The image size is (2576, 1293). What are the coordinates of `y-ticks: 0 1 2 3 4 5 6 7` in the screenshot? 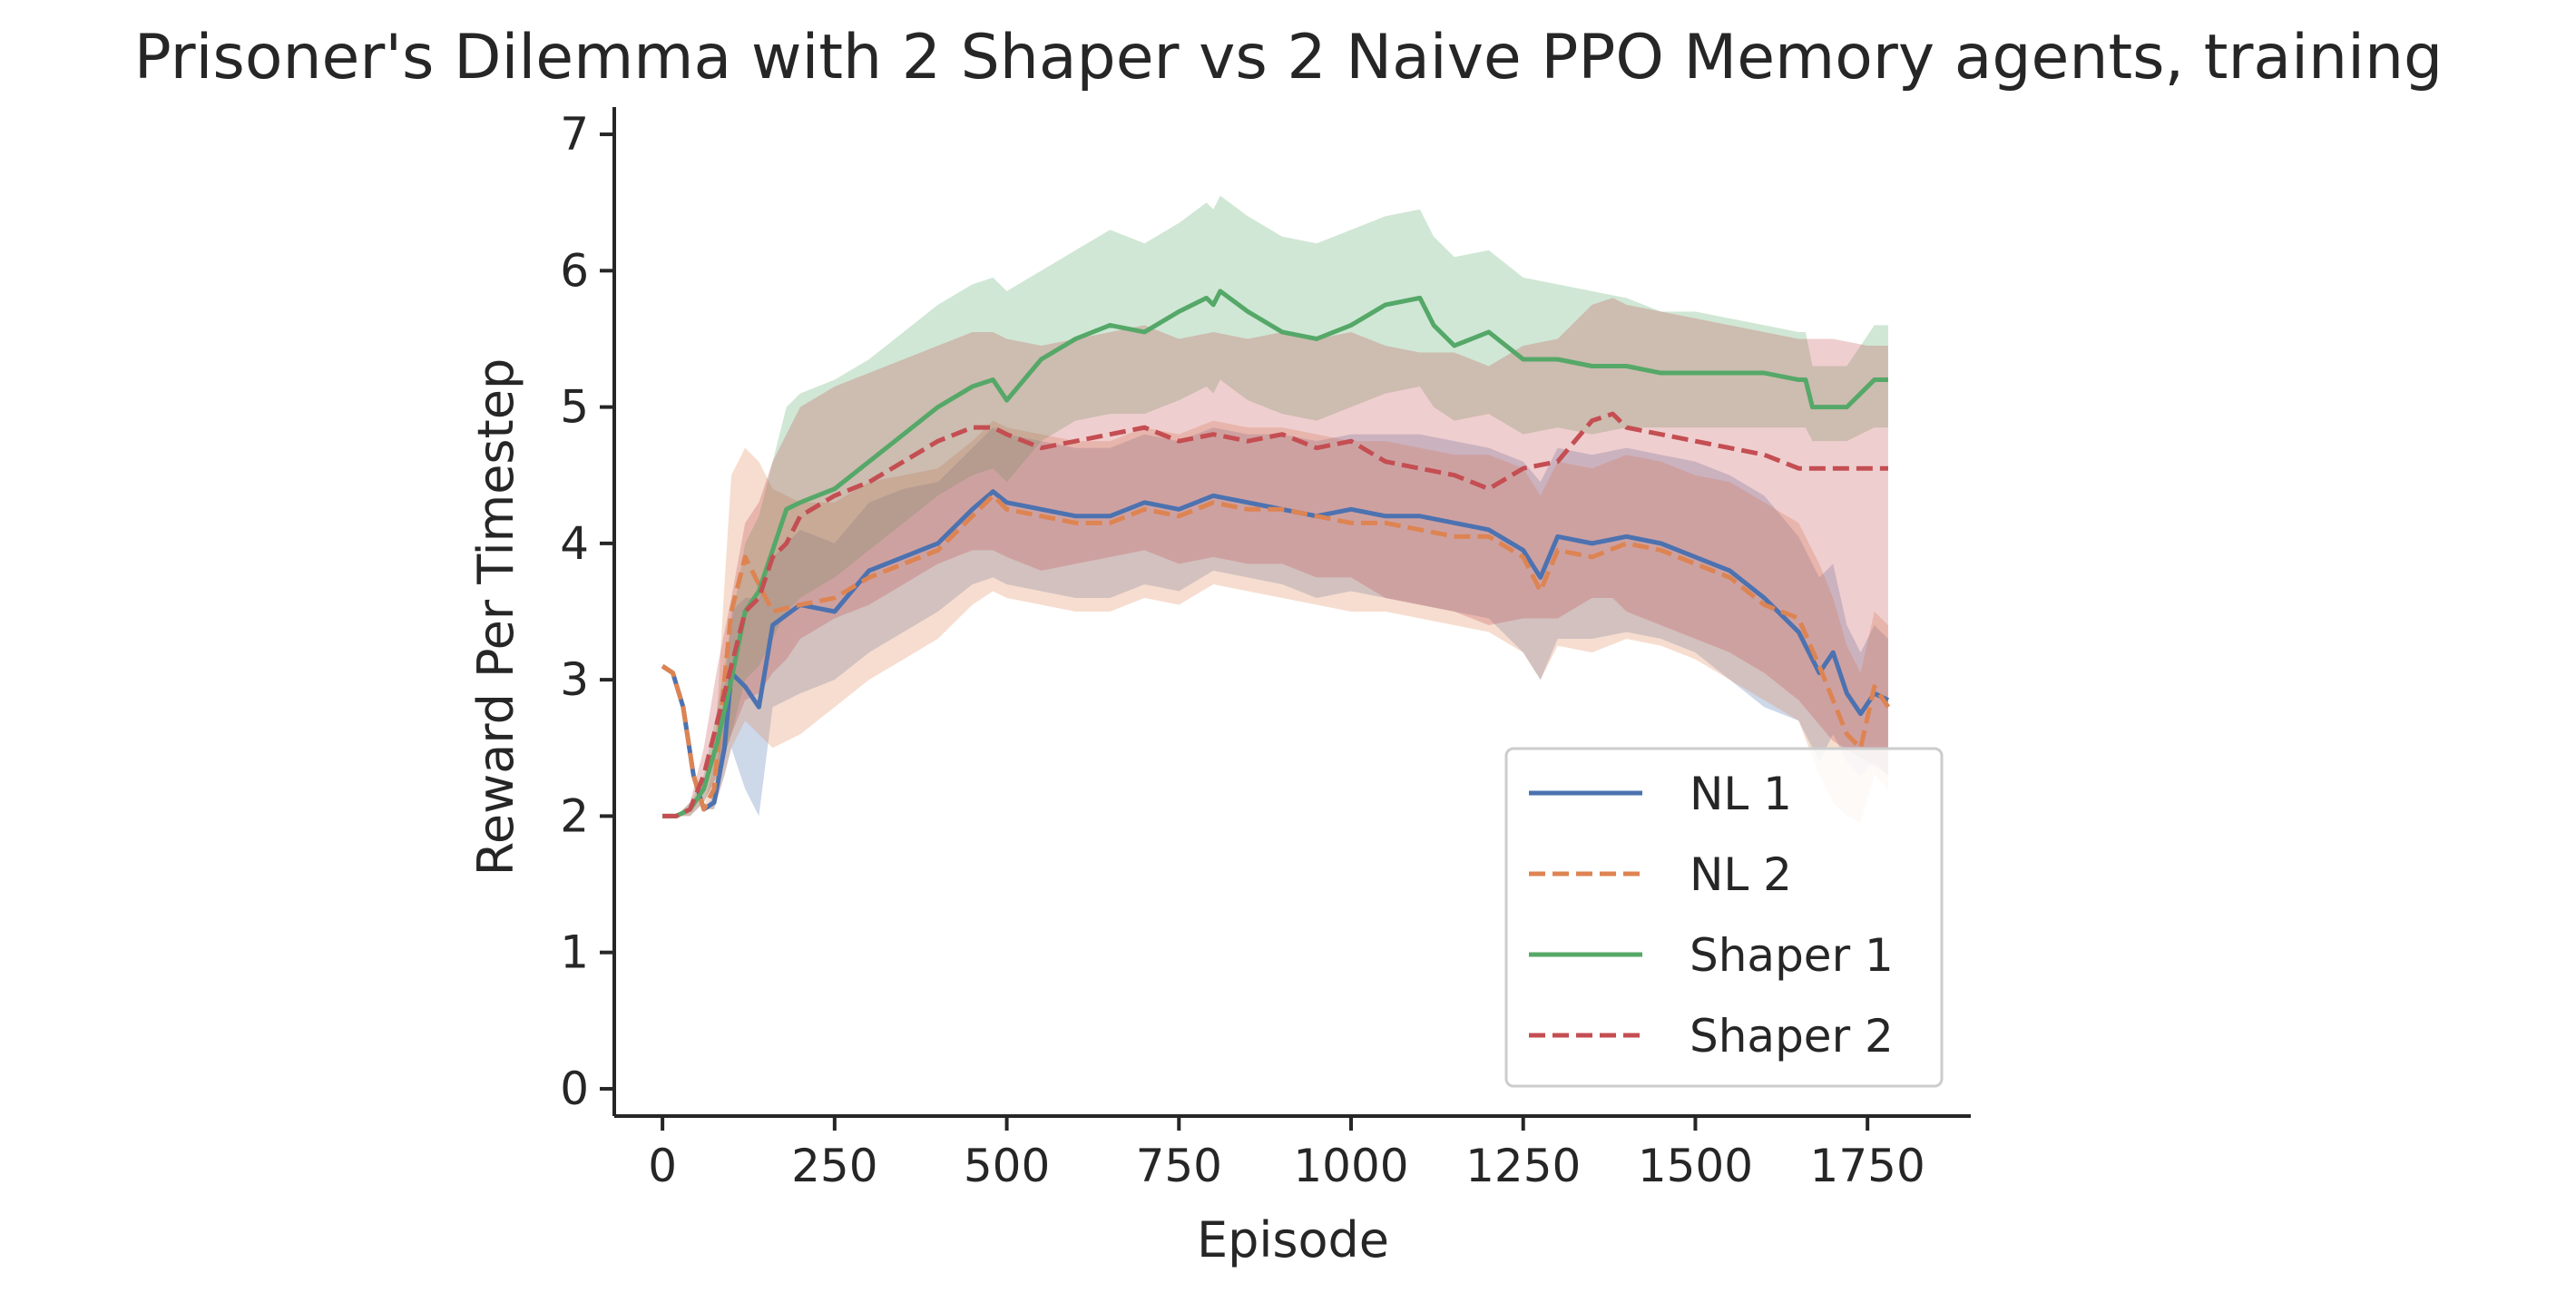 It's located at (587, 611).